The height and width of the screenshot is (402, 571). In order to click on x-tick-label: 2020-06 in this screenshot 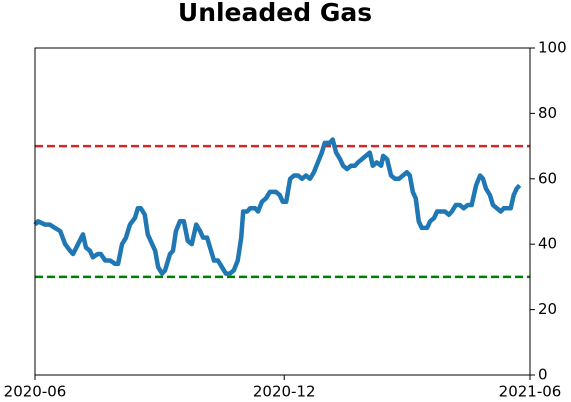, I will do `click(35, 392)`.